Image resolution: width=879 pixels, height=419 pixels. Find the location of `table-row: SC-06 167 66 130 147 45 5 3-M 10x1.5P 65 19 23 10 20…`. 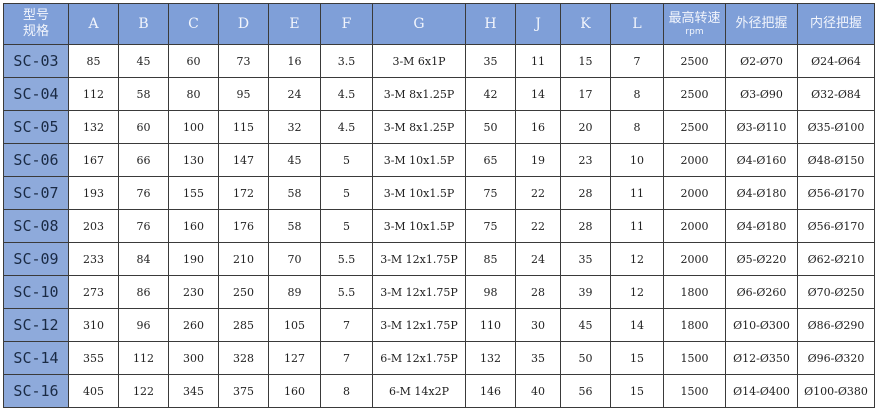

table-row: SC-06 167 66 130 147 45 5 3-M 10x1.5P 65 19 23 10 20… is located at coordinates (439, 160).